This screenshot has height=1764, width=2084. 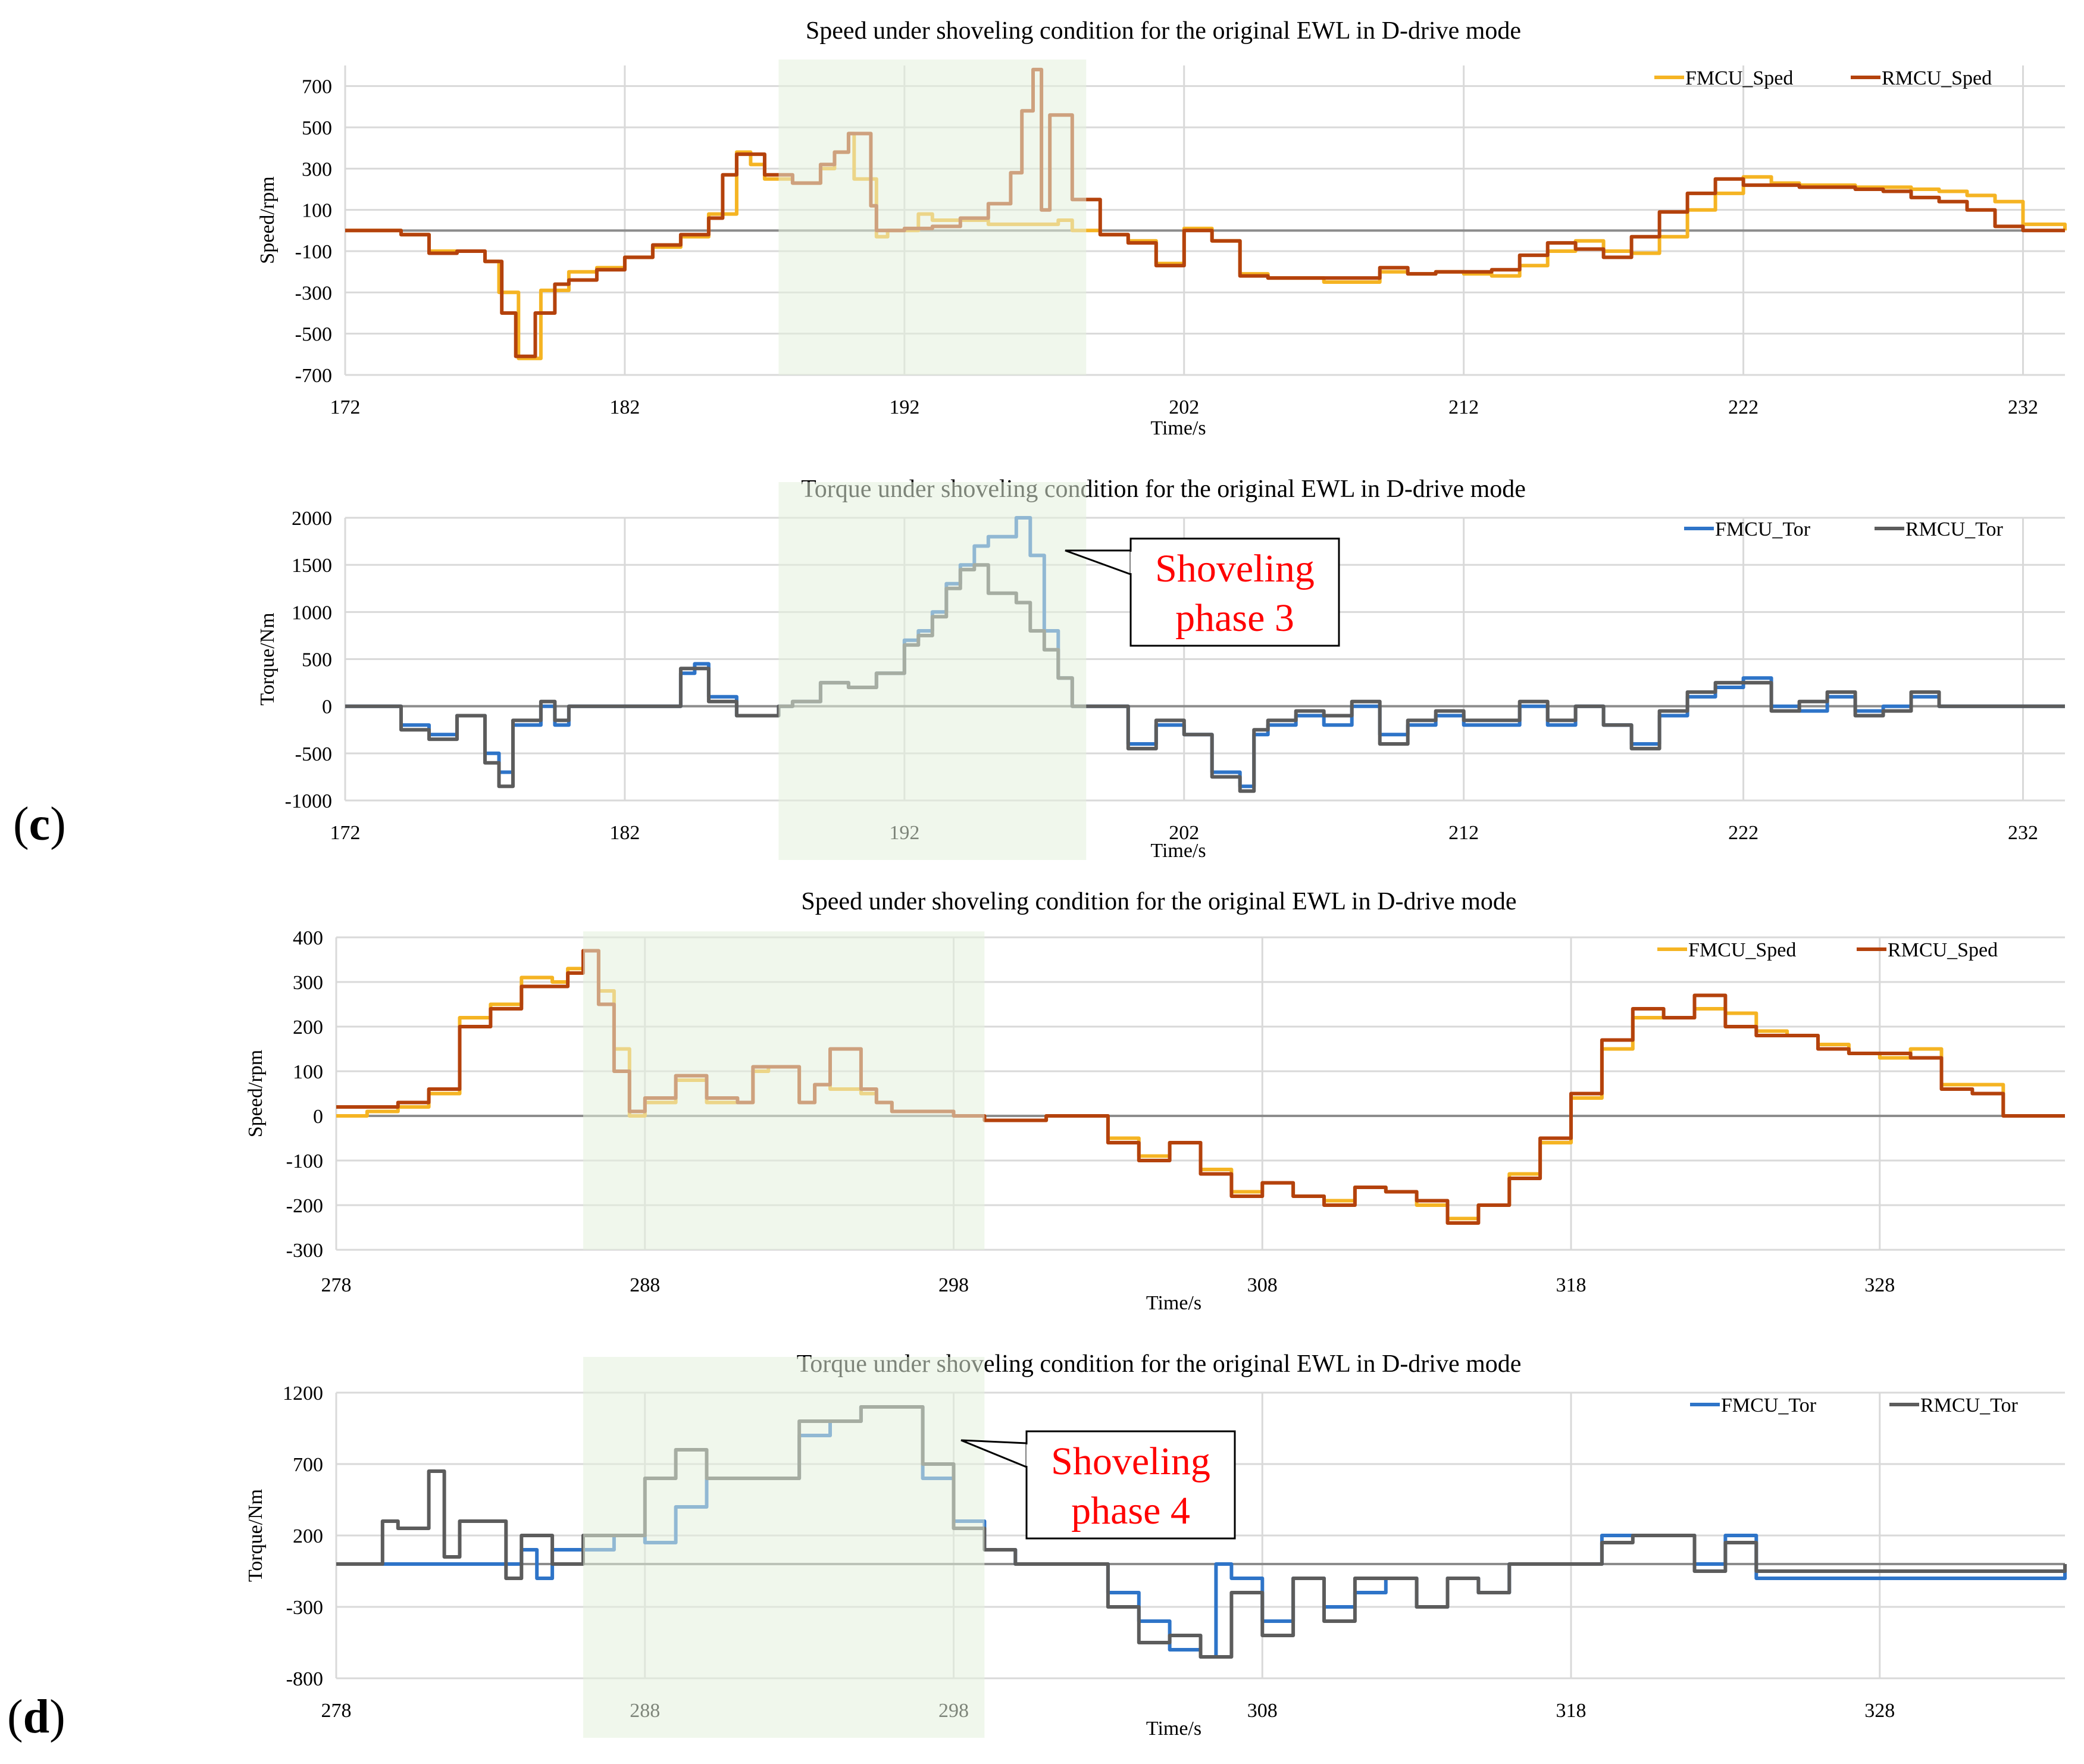 I want to click on y-tick-label: -700, so click(x=313, y=376).